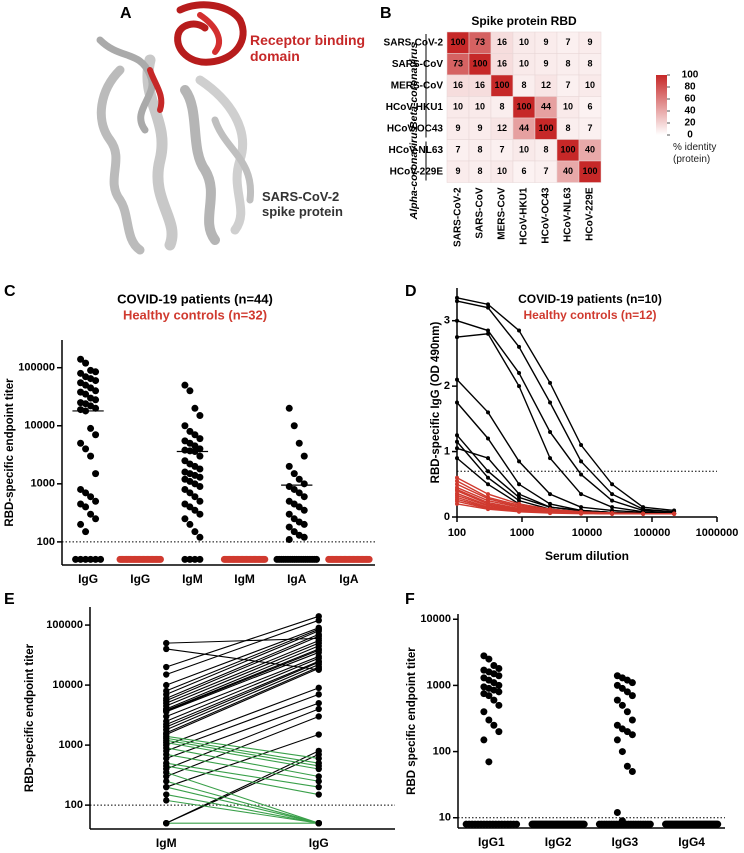 The width and height of the screenshot is (744, 853). I want to click on y-tick-label: 0, so click(447, 517).